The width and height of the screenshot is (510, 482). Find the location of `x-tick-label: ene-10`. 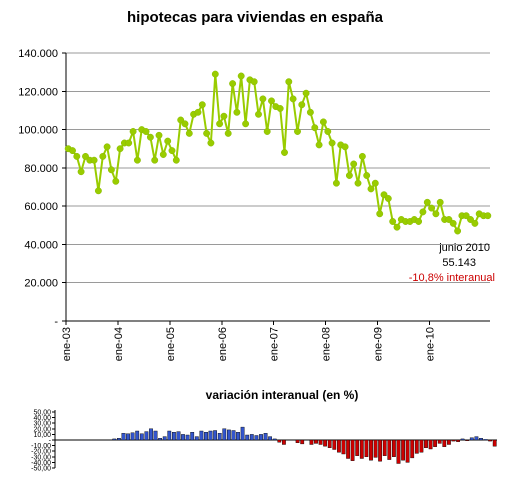

x-tick-label: ene-10 is located at coordinates (430, 344).